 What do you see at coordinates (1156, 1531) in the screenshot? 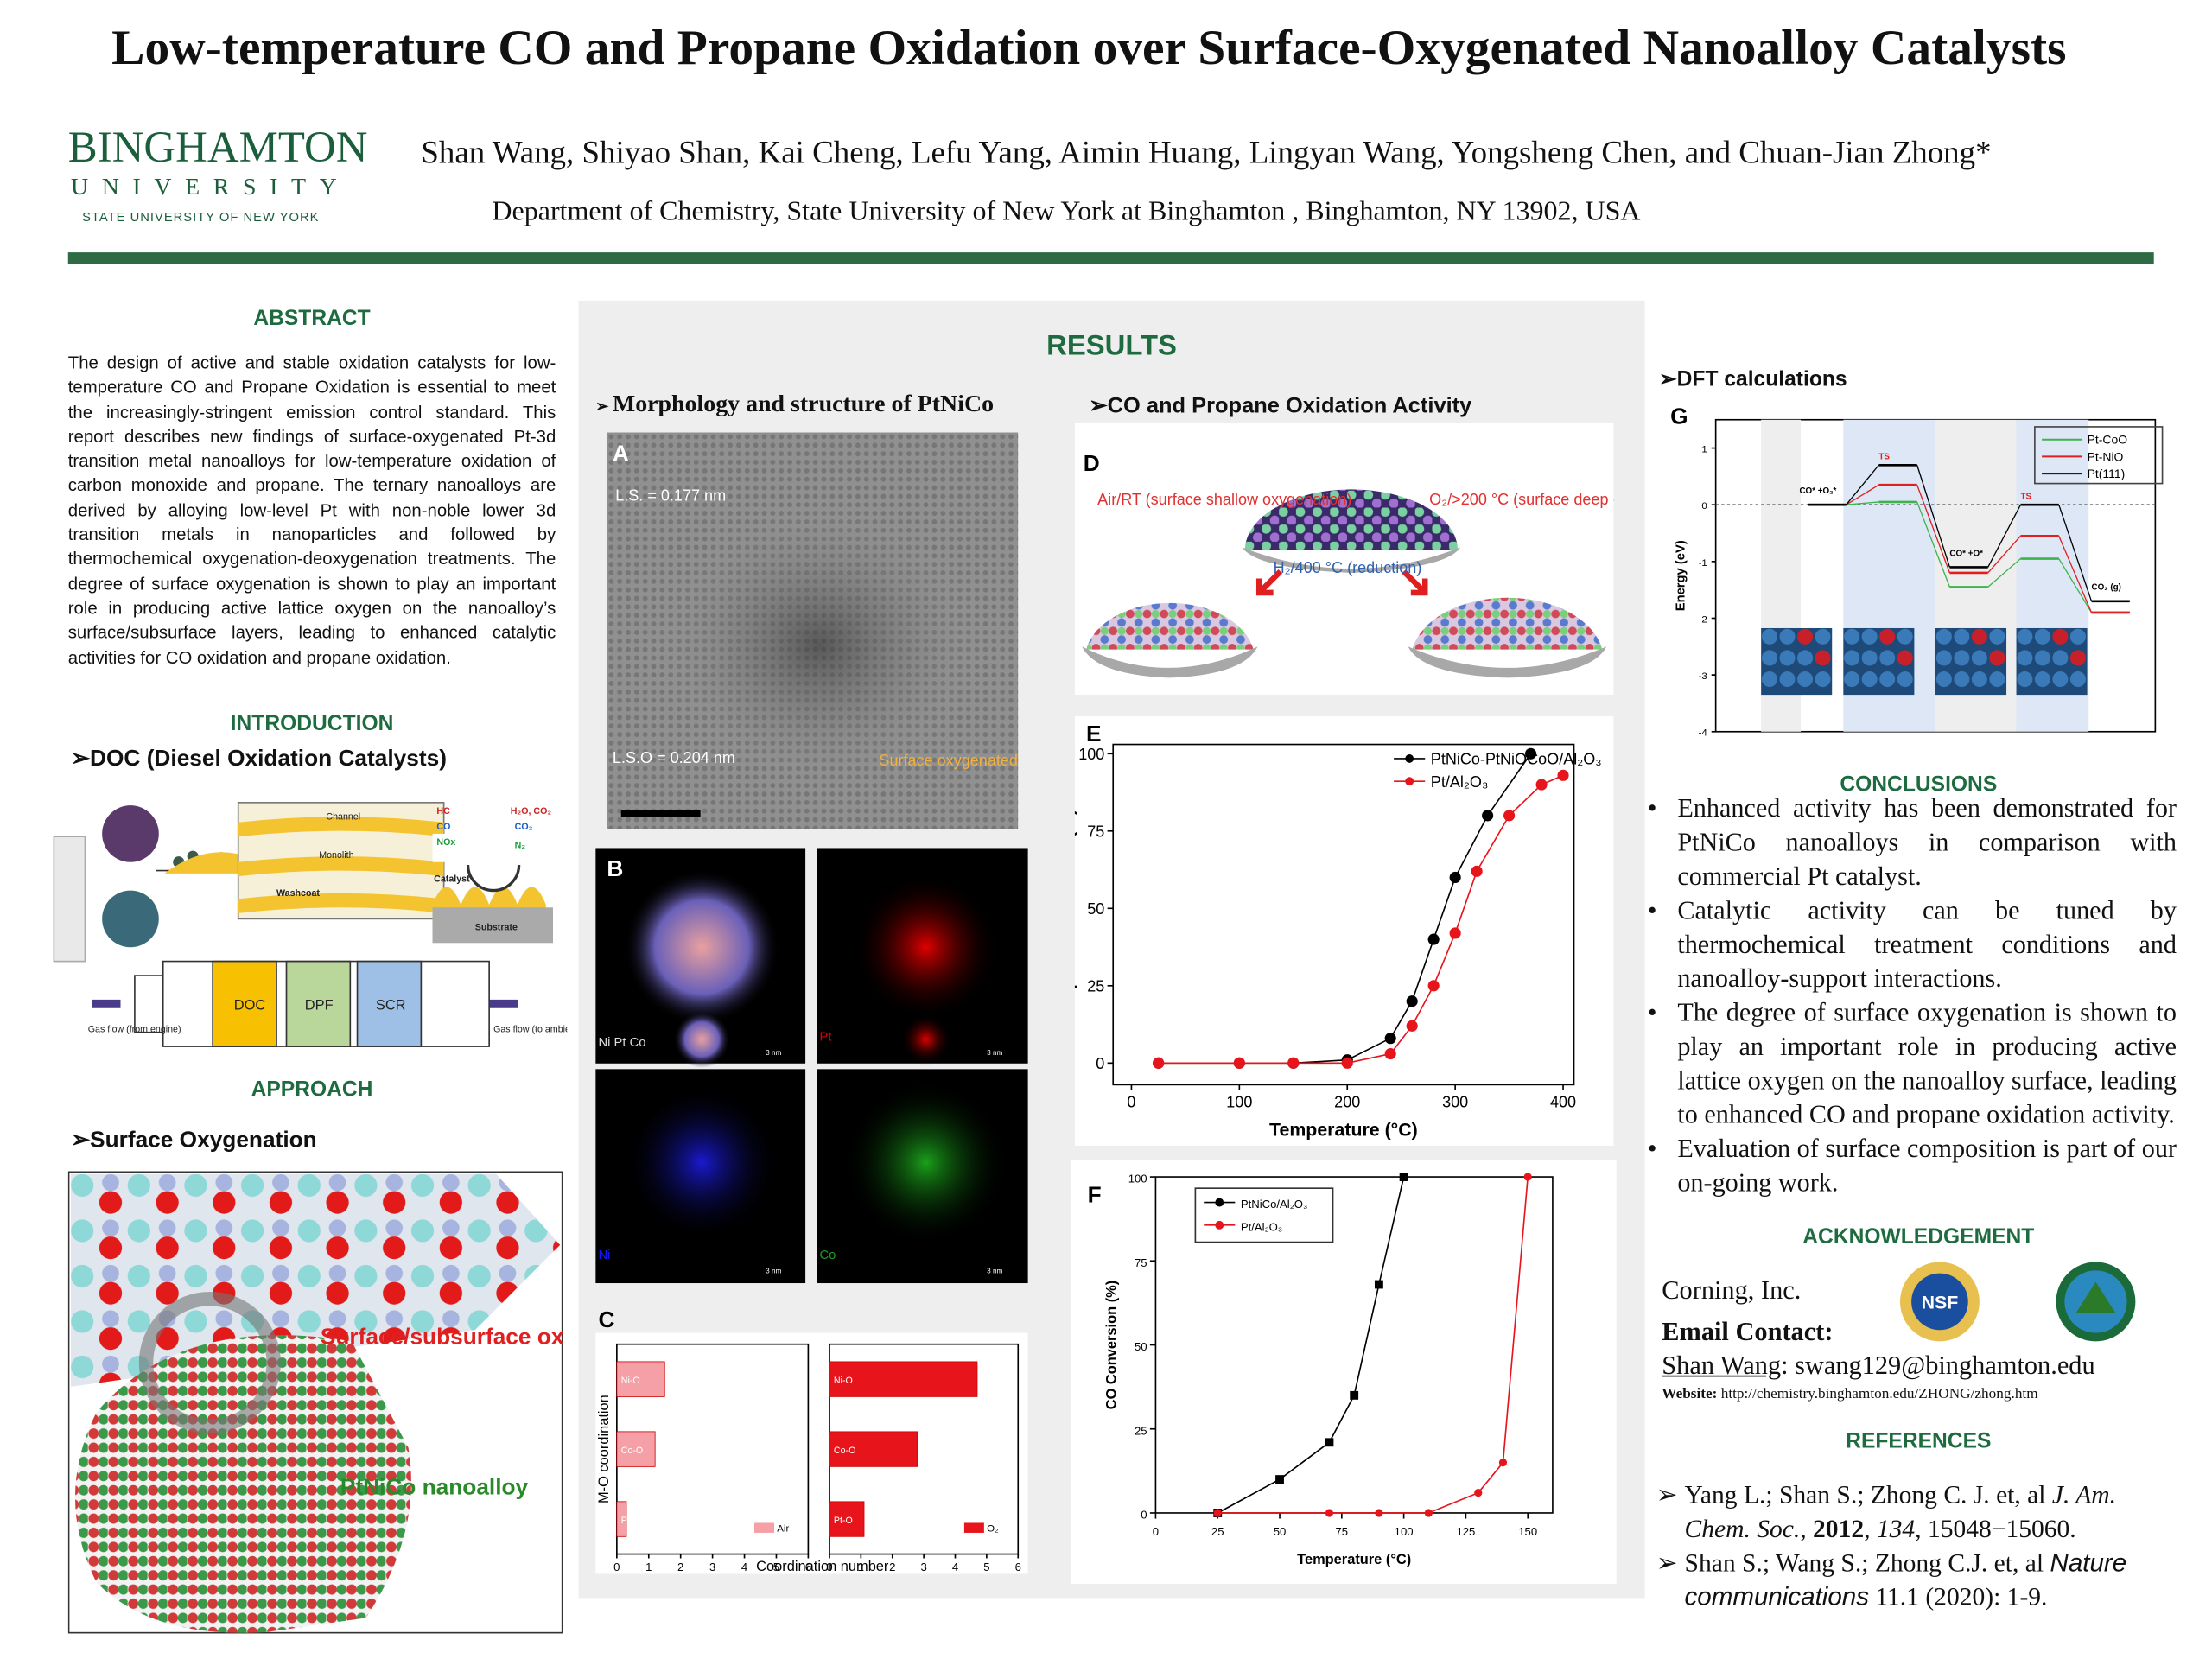
I see `x-tick-label: 0` at bounding box center [1156, 1531].